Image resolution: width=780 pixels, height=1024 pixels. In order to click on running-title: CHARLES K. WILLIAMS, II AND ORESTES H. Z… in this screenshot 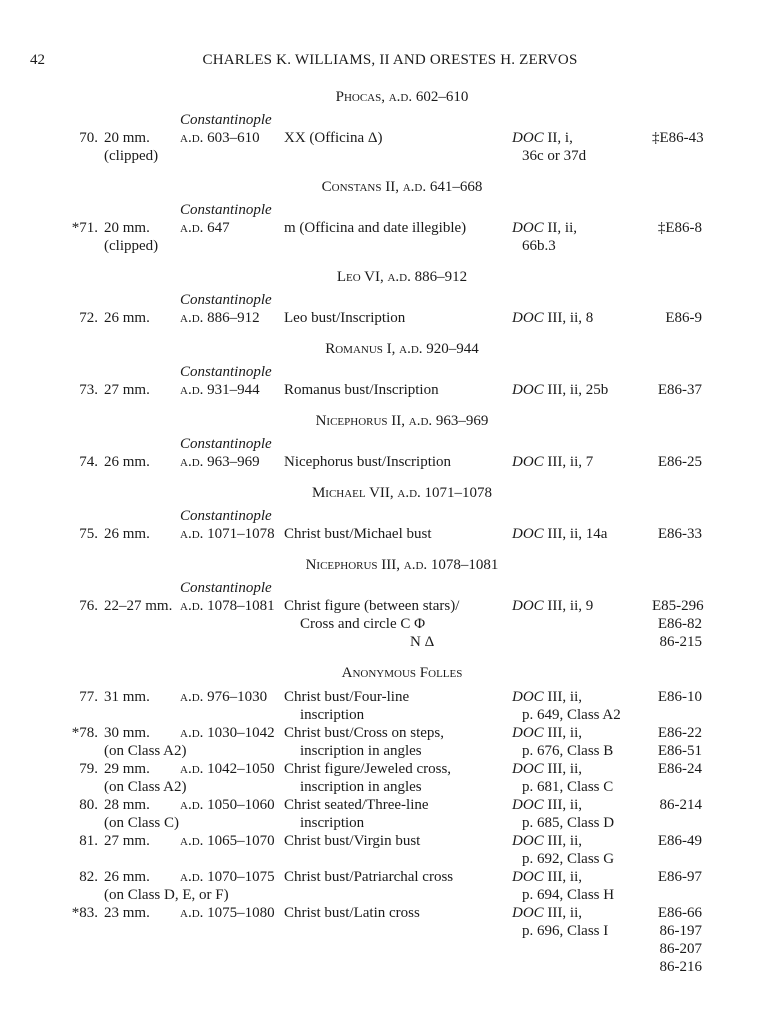, I will do `click(390, 60)`.